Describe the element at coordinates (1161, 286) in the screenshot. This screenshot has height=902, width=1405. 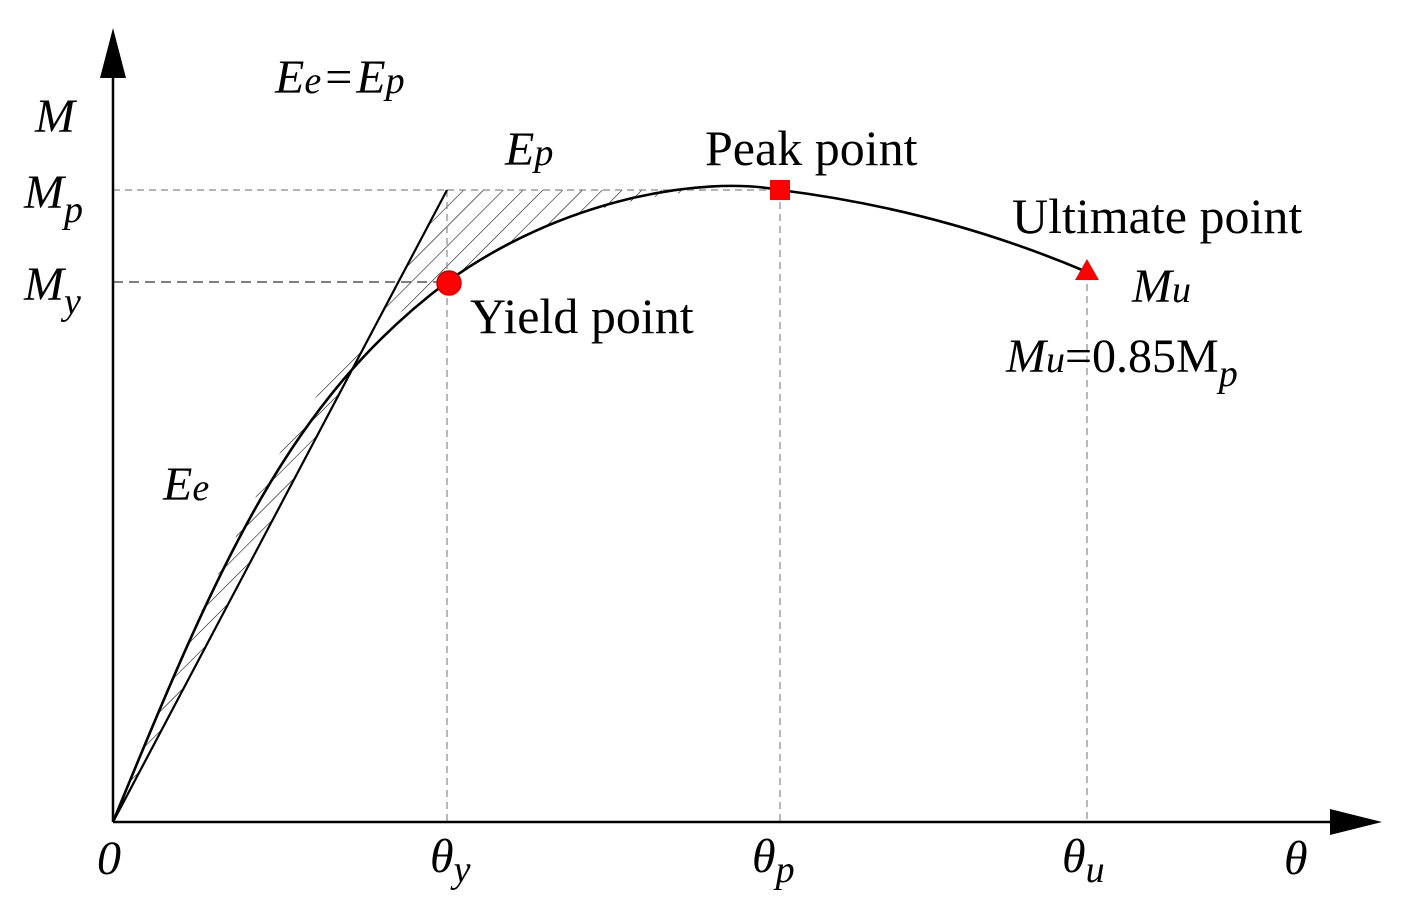
I see `mu-label: Mu` at that location.